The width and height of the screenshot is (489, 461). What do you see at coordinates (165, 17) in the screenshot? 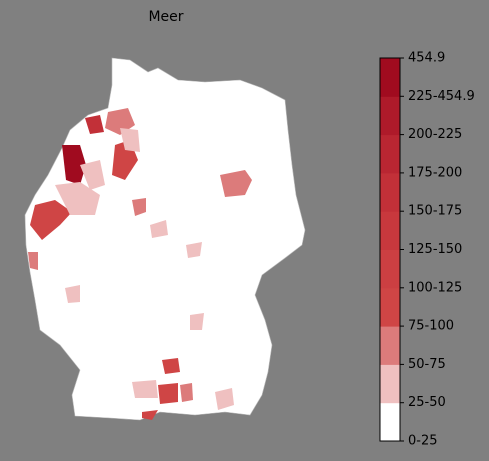
I see `map-title: Meer` at bounding box center [165, 17].